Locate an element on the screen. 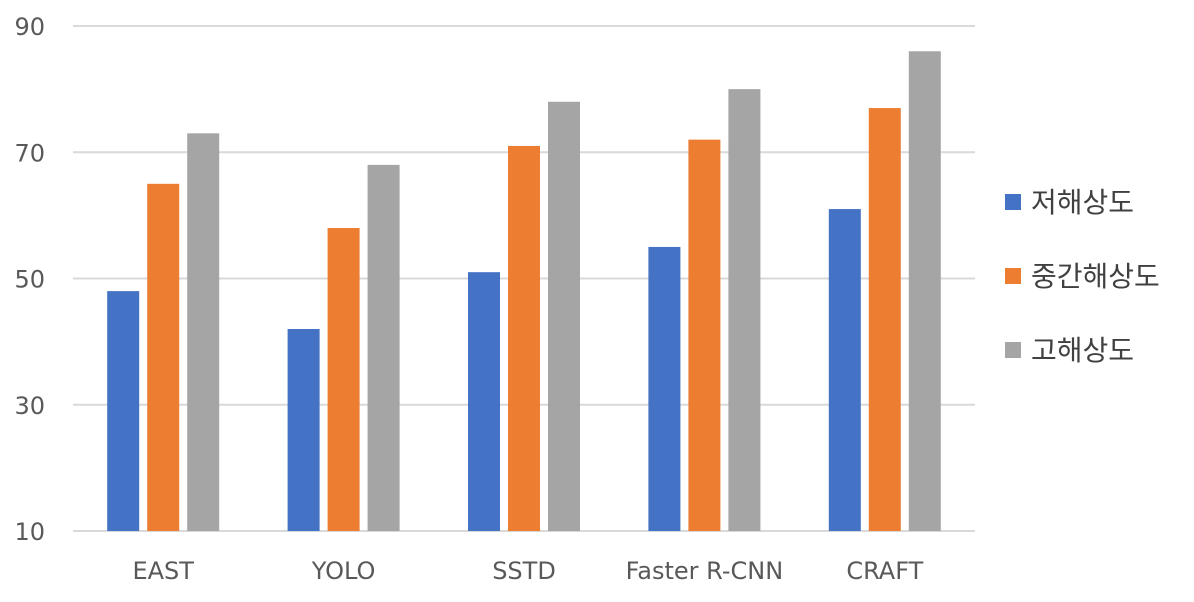 The height and width of the screenshot is (602, 1194). y-tick-label: 30 is located at coordinates (29, 406).